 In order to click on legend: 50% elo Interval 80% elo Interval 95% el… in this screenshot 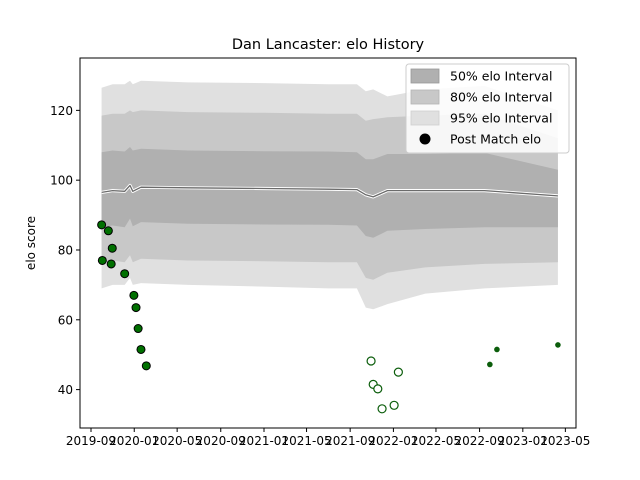, I will do `click(487, 108)`.